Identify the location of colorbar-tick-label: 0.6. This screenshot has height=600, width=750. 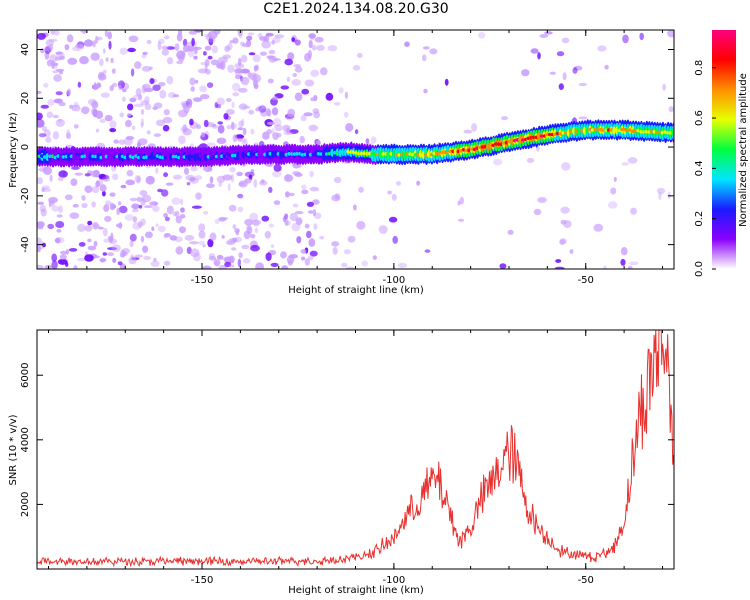
(699, 118).